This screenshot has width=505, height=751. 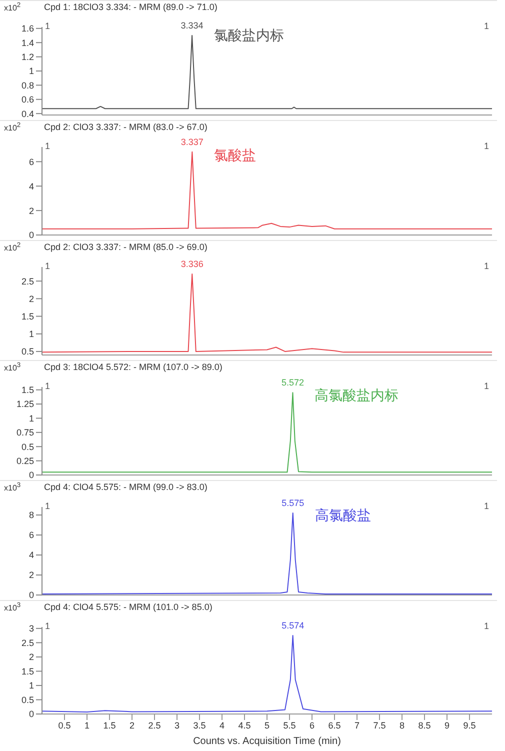 I want to click on x-tick-label: 9.5, so click(x=469, y=725).